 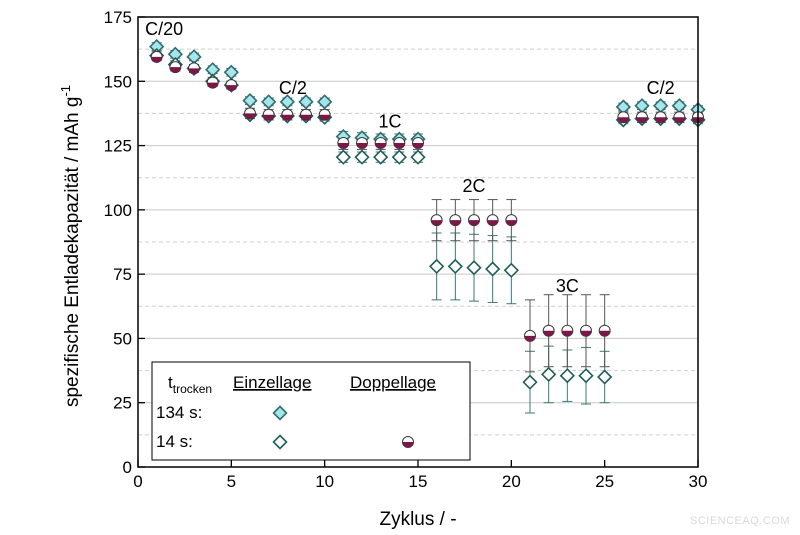 What do you see at coordinates (164, 29) in the screenshot?
I see `rate-label: C/20` at bounding box center [164, 29].